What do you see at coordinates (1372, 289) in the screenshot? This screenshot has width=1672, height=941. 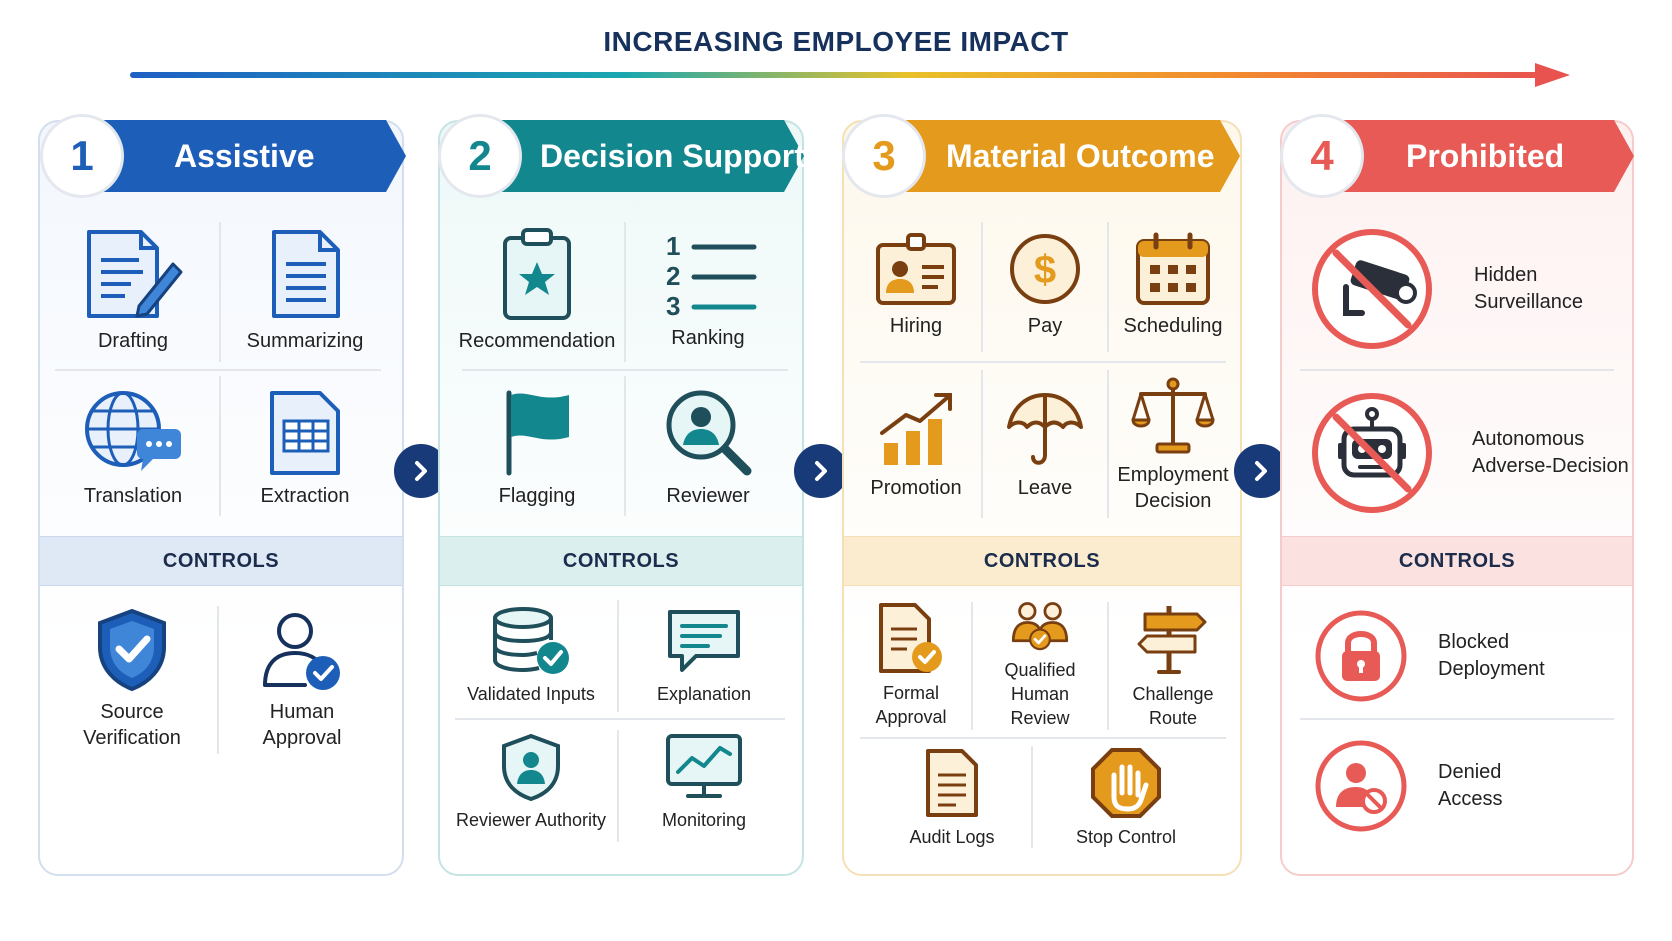 I see `no-camera-icon` at bounding box center [1372, 289].